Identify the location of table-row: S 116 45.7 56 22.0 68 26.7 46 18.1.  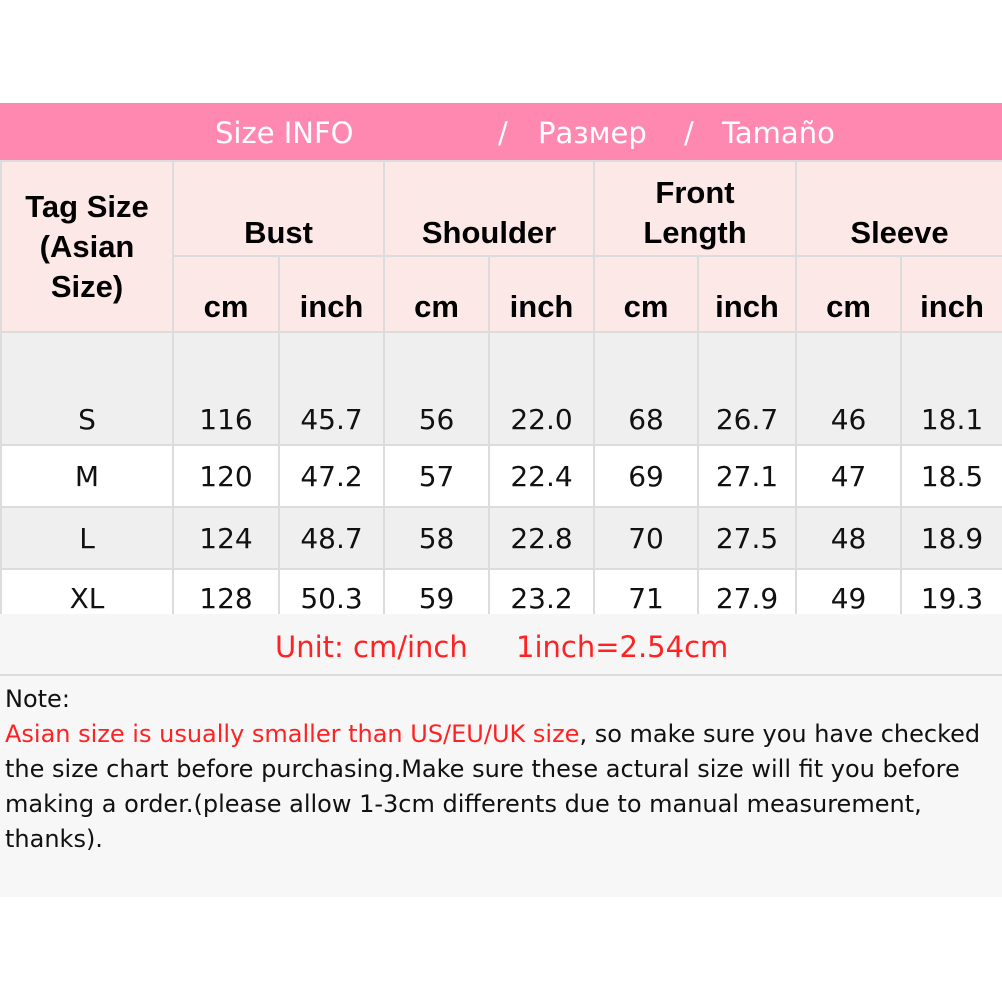
(501, 388).